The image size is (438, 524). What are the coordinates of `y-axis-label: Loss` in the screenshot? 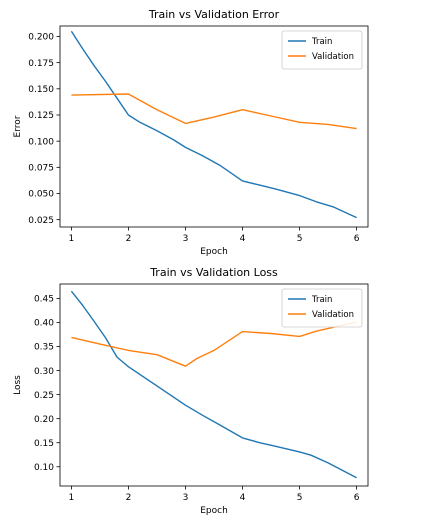 It's located at (18, 385).